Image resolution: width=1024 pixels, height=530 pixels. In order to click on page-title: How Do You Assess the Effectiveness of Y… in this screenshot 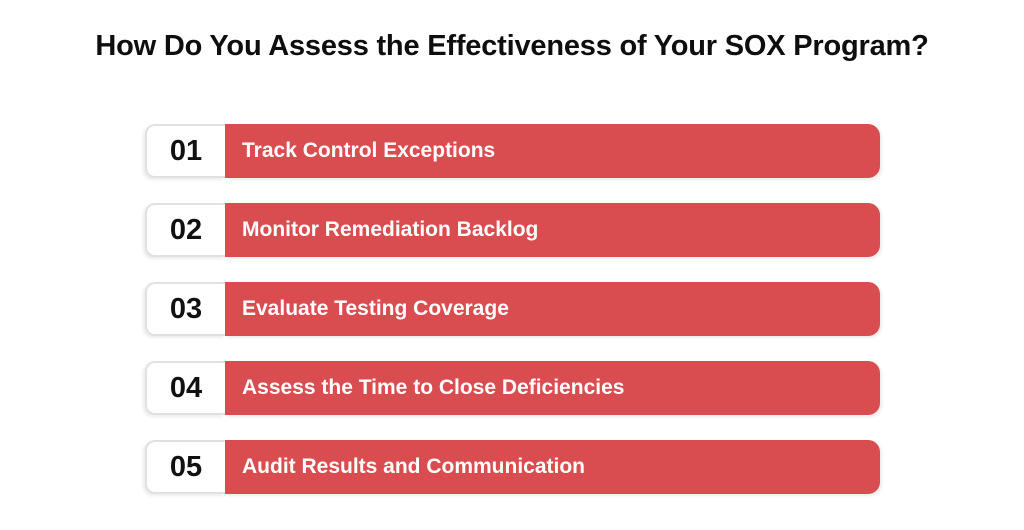, I will do `click(512, 46)`.